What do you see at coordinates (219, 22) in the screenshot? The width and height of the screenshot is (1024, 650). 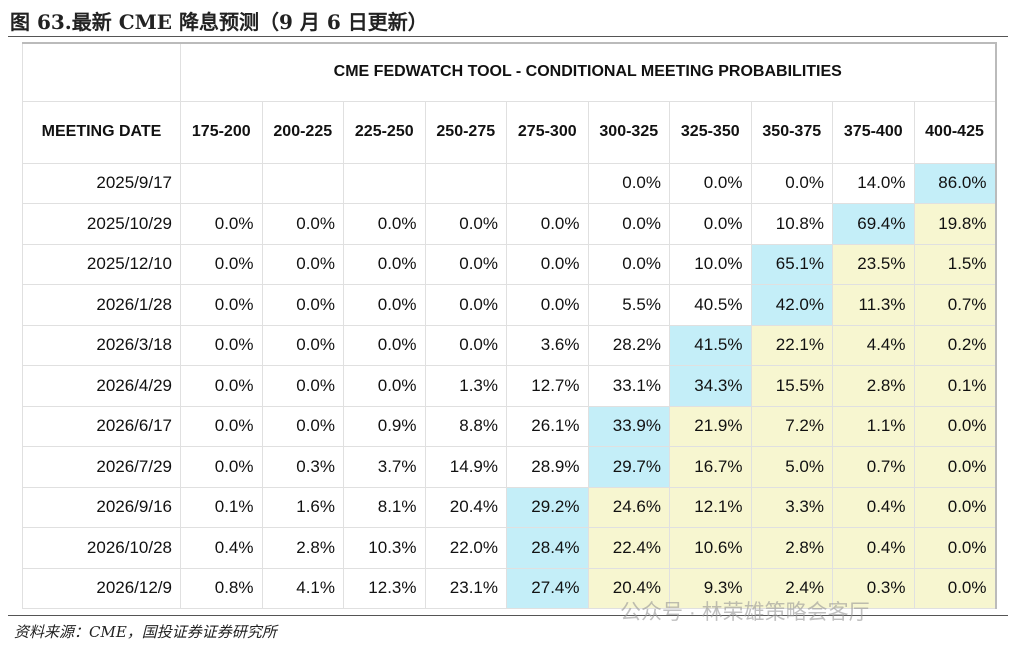 I see `figure-title: 图 63.最新 CME 降息预测（9 月 6 日更新）` at bounding box center [219, 22].